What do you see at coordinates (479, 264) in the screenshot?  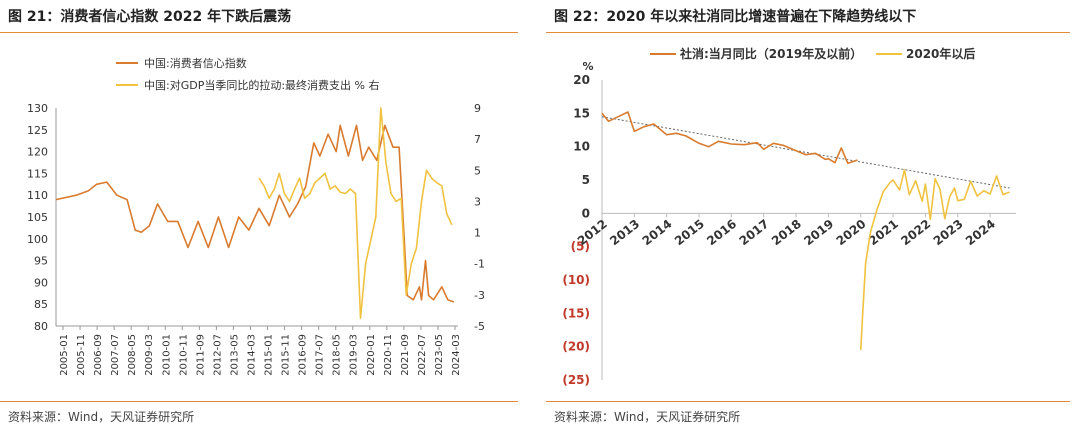 I see `y-right-tick-label-3: -1` at bounding box center [479, 264].